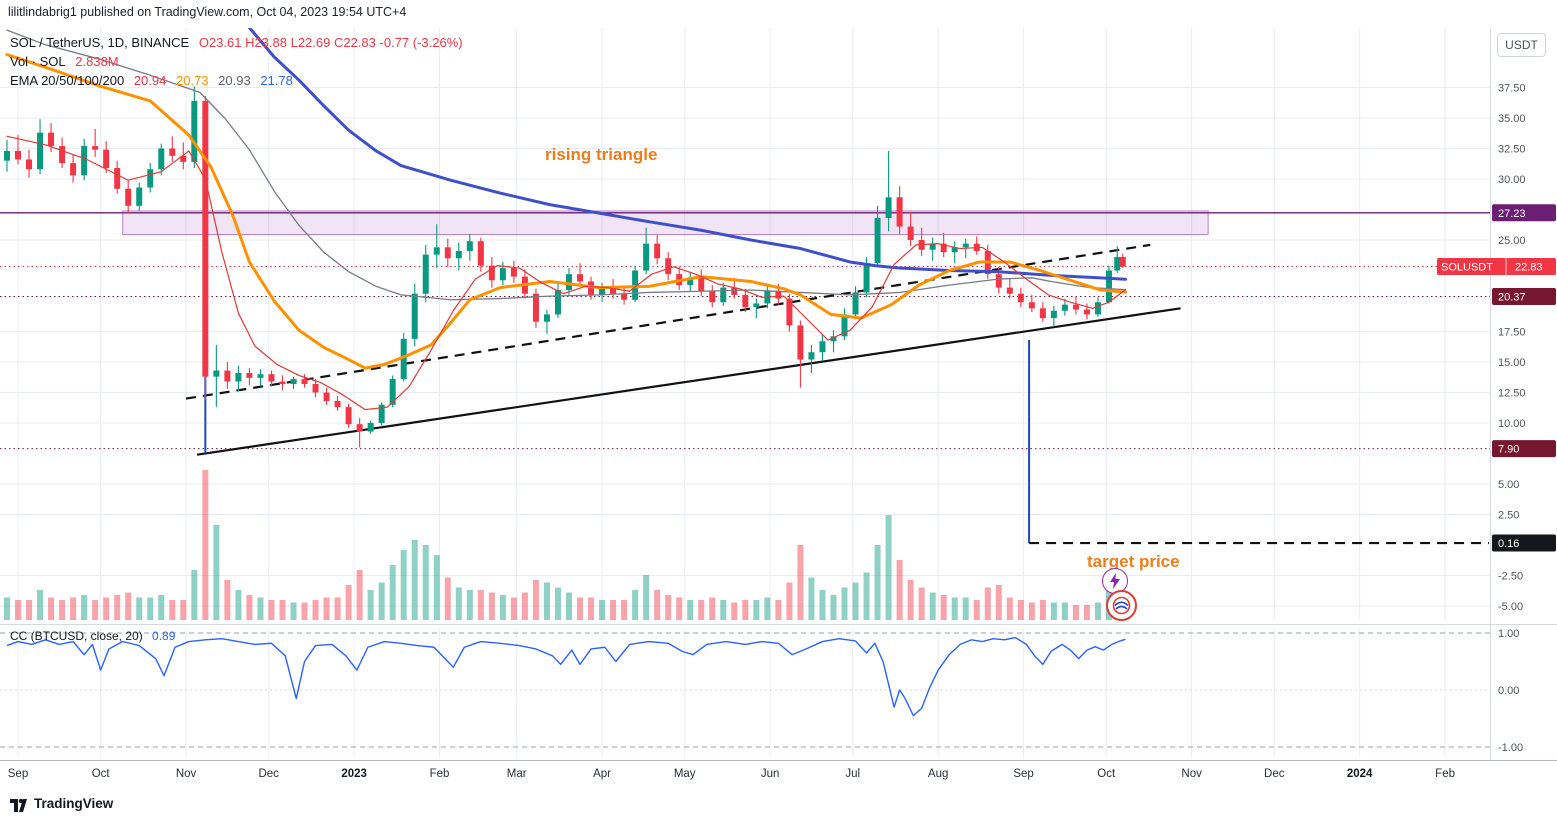 The width and height of the screenshot is (1557, 823). What do you see at coordinates (150, 80) in the screenshot?
I see `ema20-value: 20.94` at bounding box center [150, 80].